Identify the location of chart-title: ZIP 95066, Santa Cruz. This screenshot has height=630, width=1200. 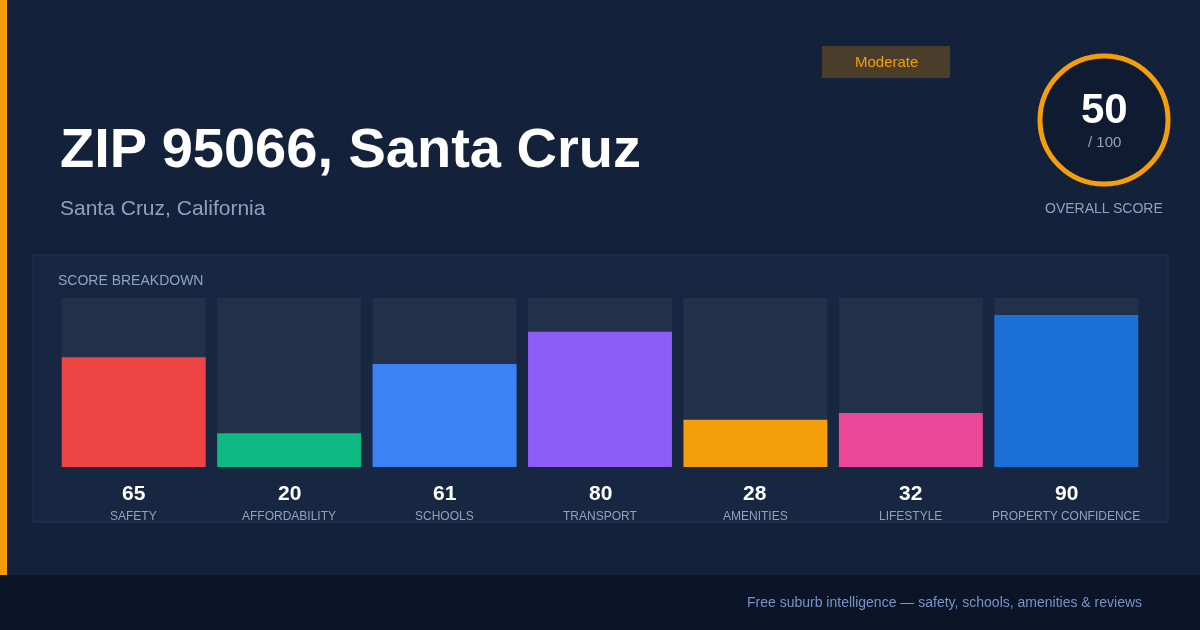
(350, 147).